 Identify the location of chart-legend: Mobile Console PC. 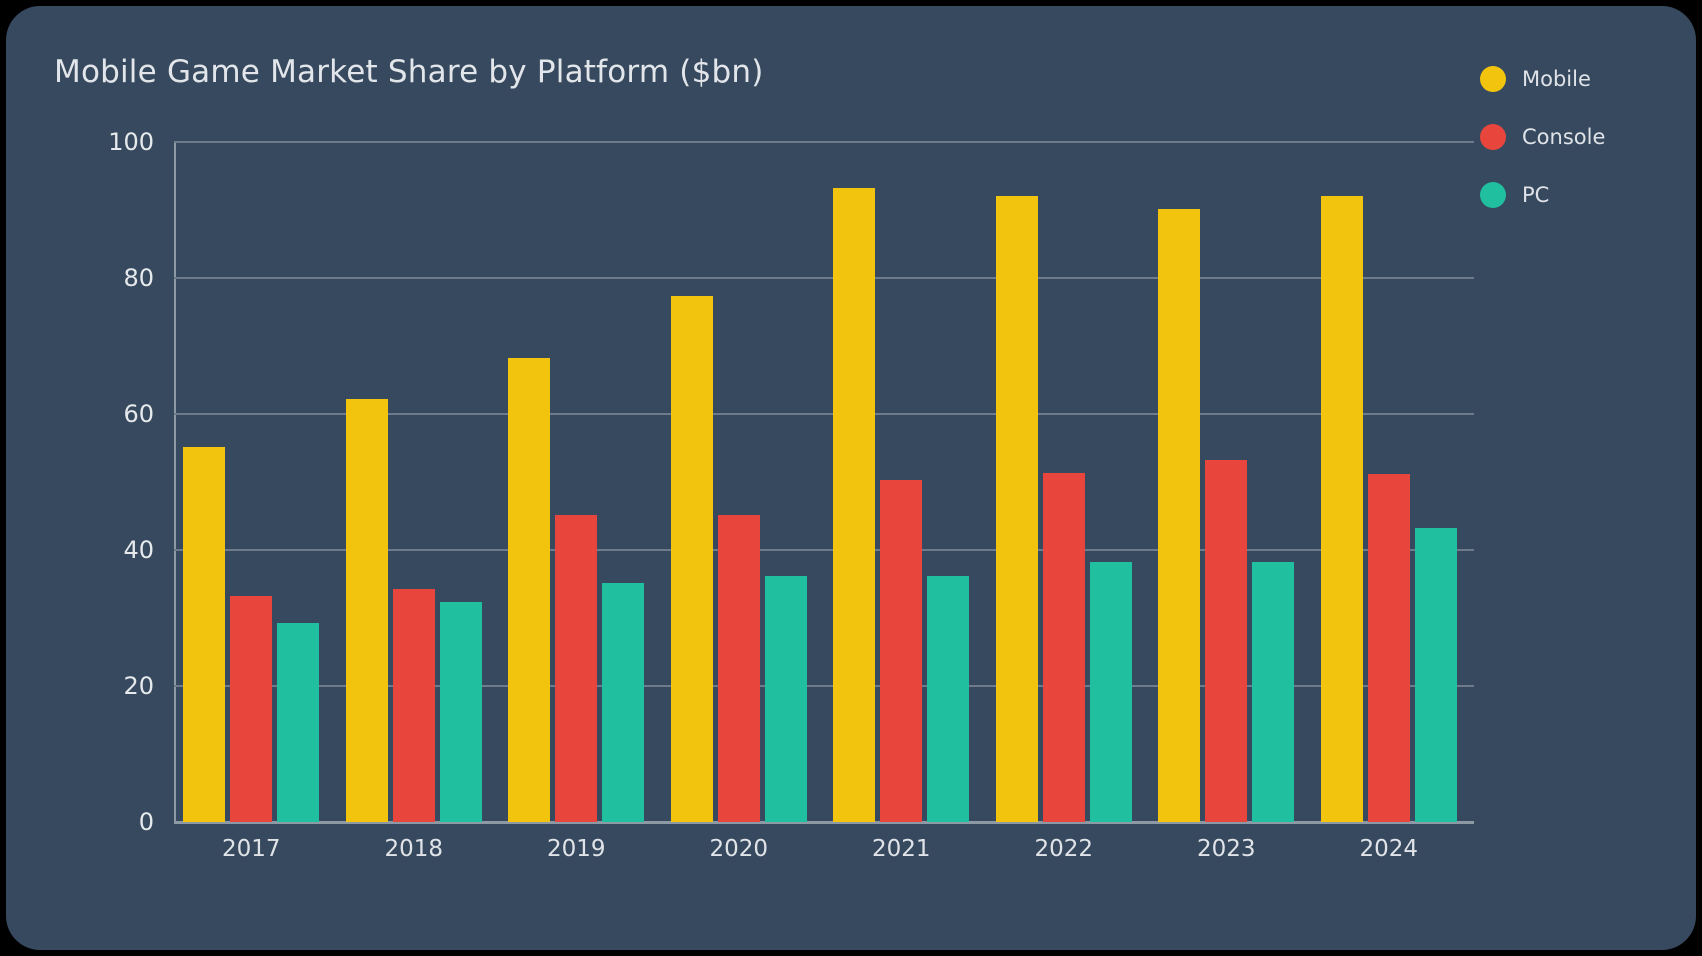
(1575, 137).